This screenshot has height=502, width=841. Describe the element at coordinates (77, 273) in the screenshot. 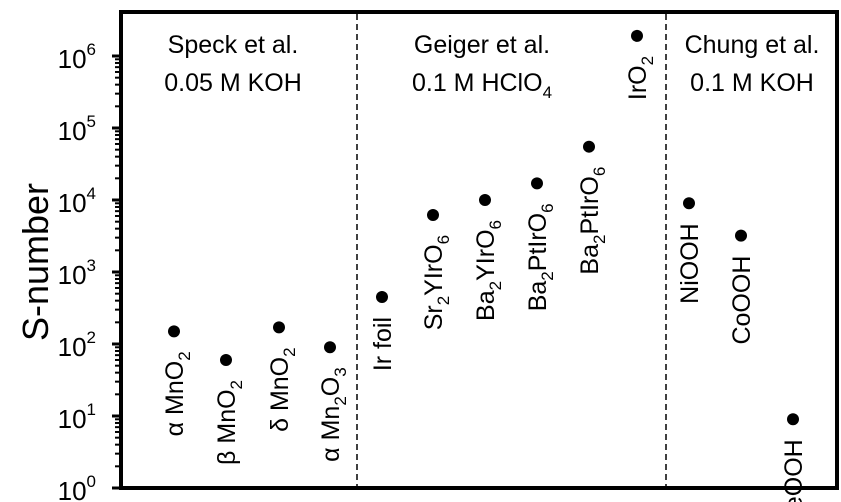

I see `y-tick-label: 10³` at that location.